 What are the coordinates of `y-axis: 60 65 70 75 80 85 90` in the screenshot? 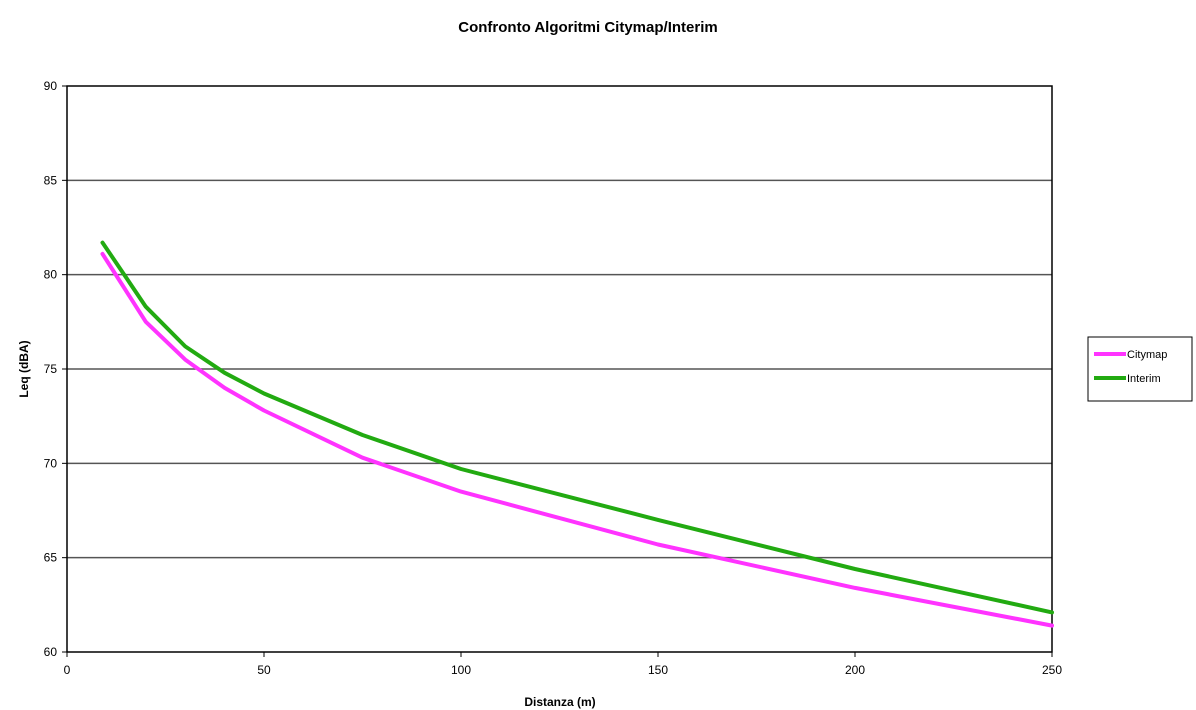 It's located at (55, 369).